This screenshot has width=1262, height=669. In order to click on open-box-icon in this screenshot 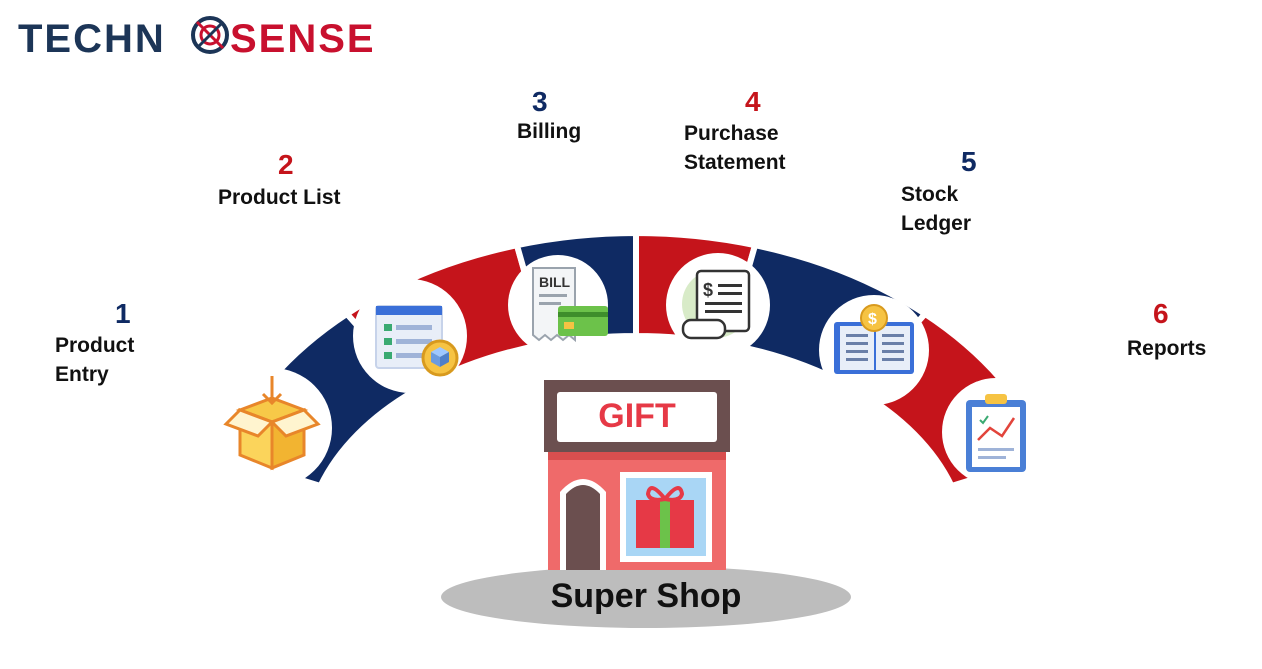, I will do `click(272, 423)`.